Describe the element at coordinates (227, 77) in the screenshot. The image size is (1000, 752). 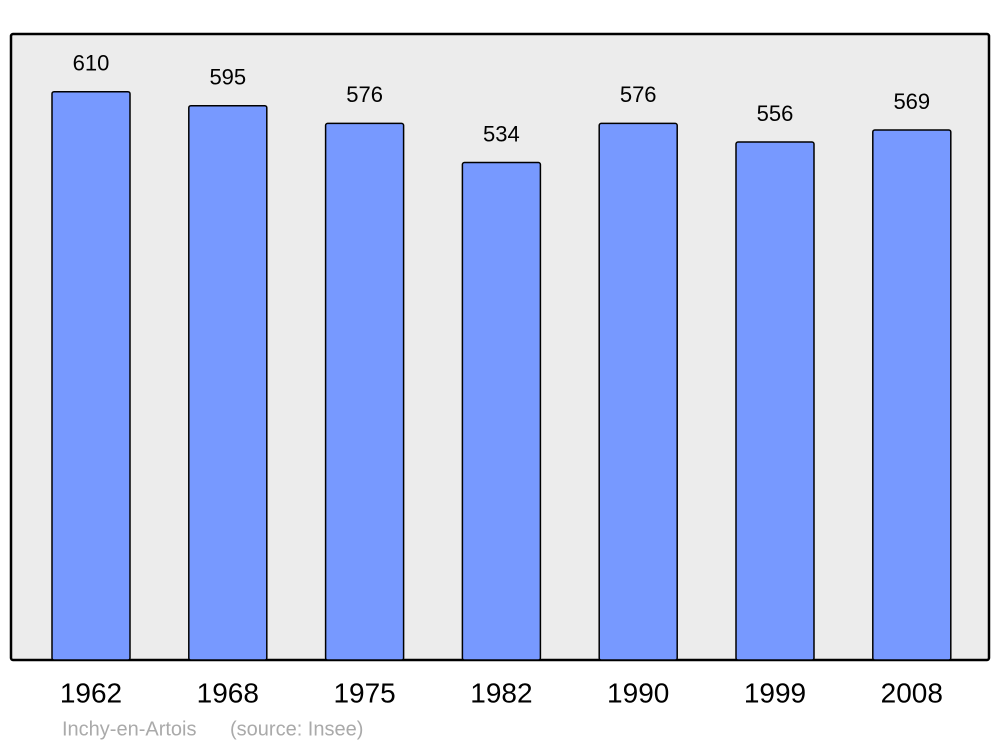
I see `value-label: 595` at that location.